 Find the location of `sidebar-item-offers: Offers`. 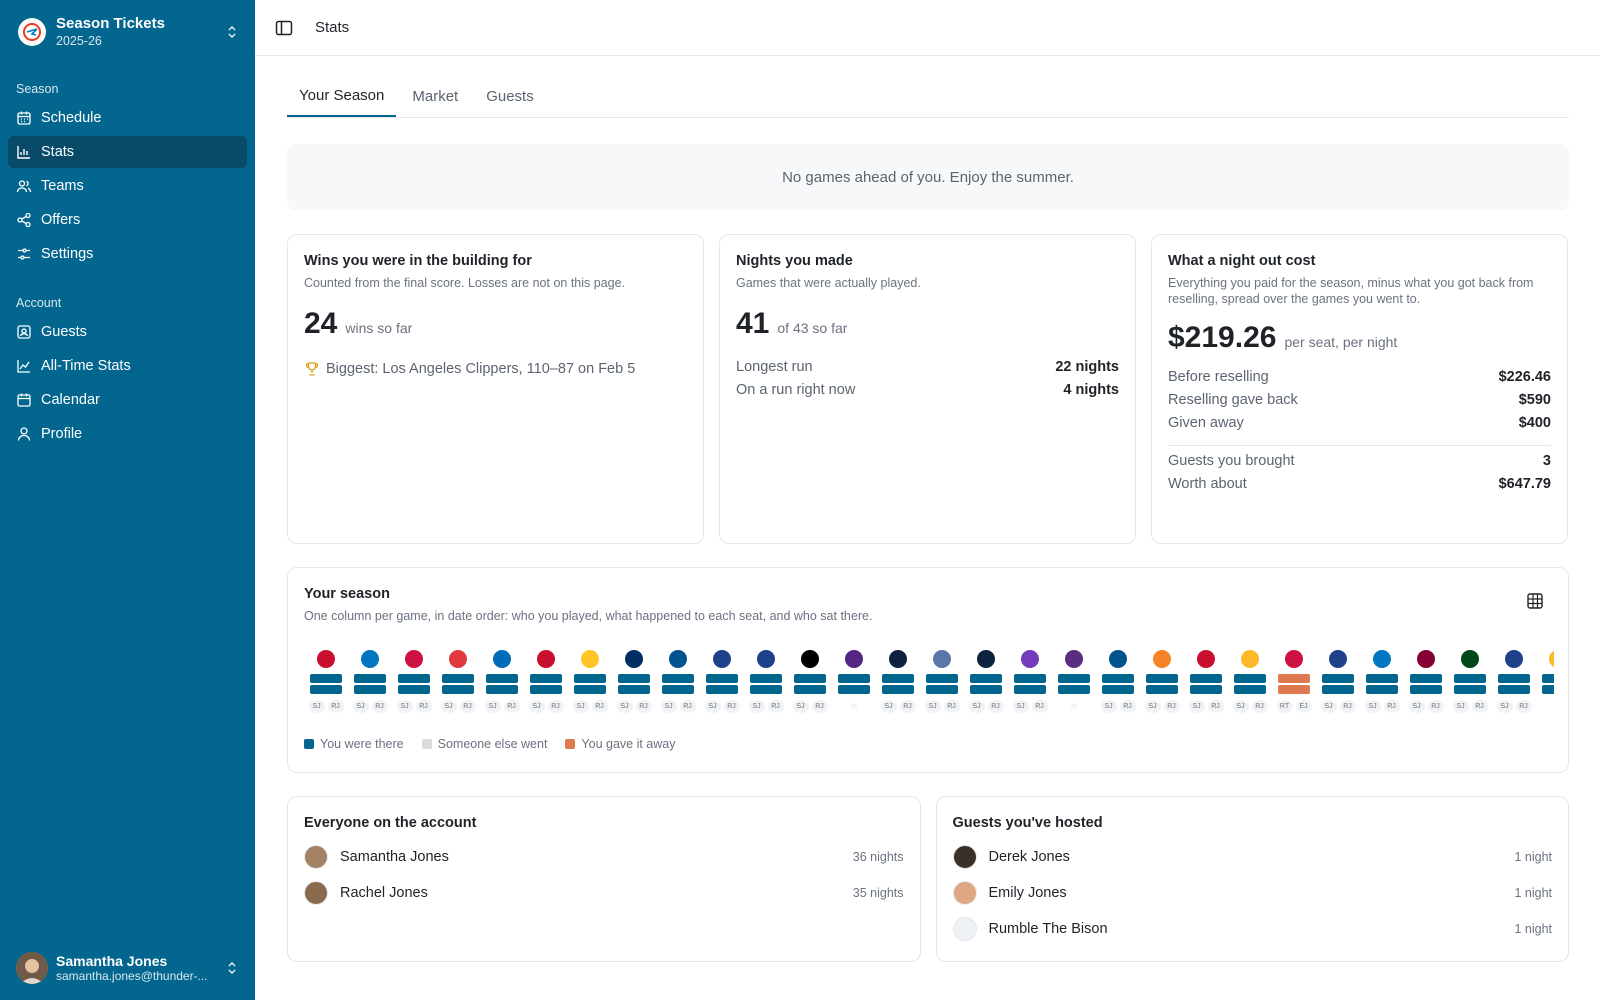

sidebar-item-offers: Offers is located at coordinates (127, 220).